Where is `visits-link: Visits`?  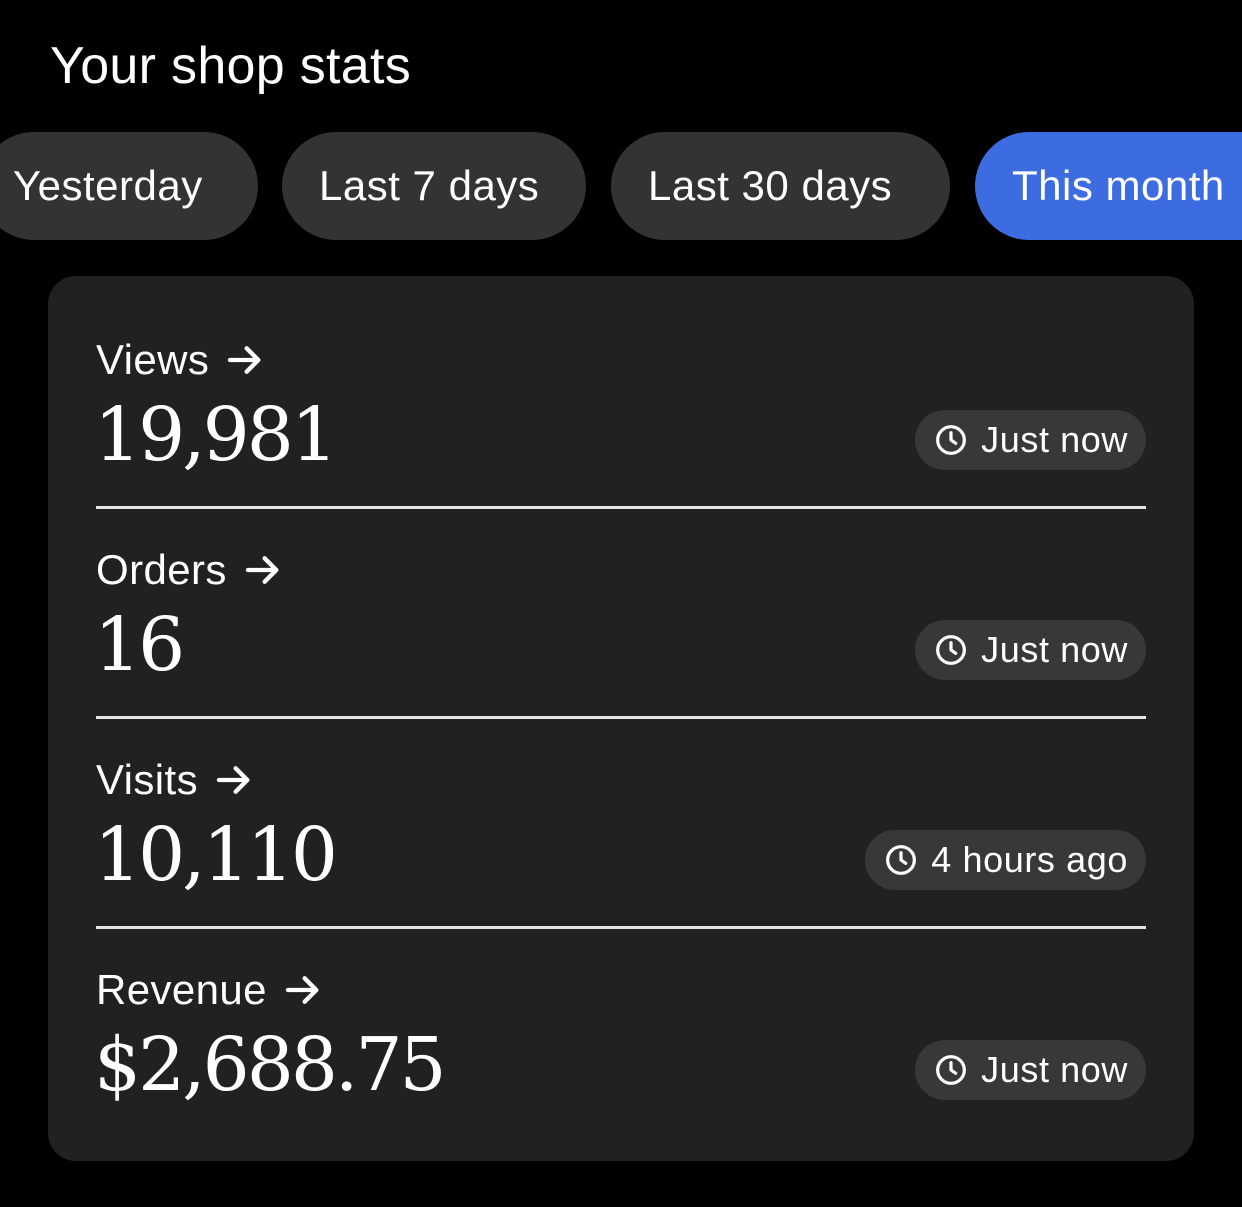 visits-link: Visits is located at coordinates (175, 780).